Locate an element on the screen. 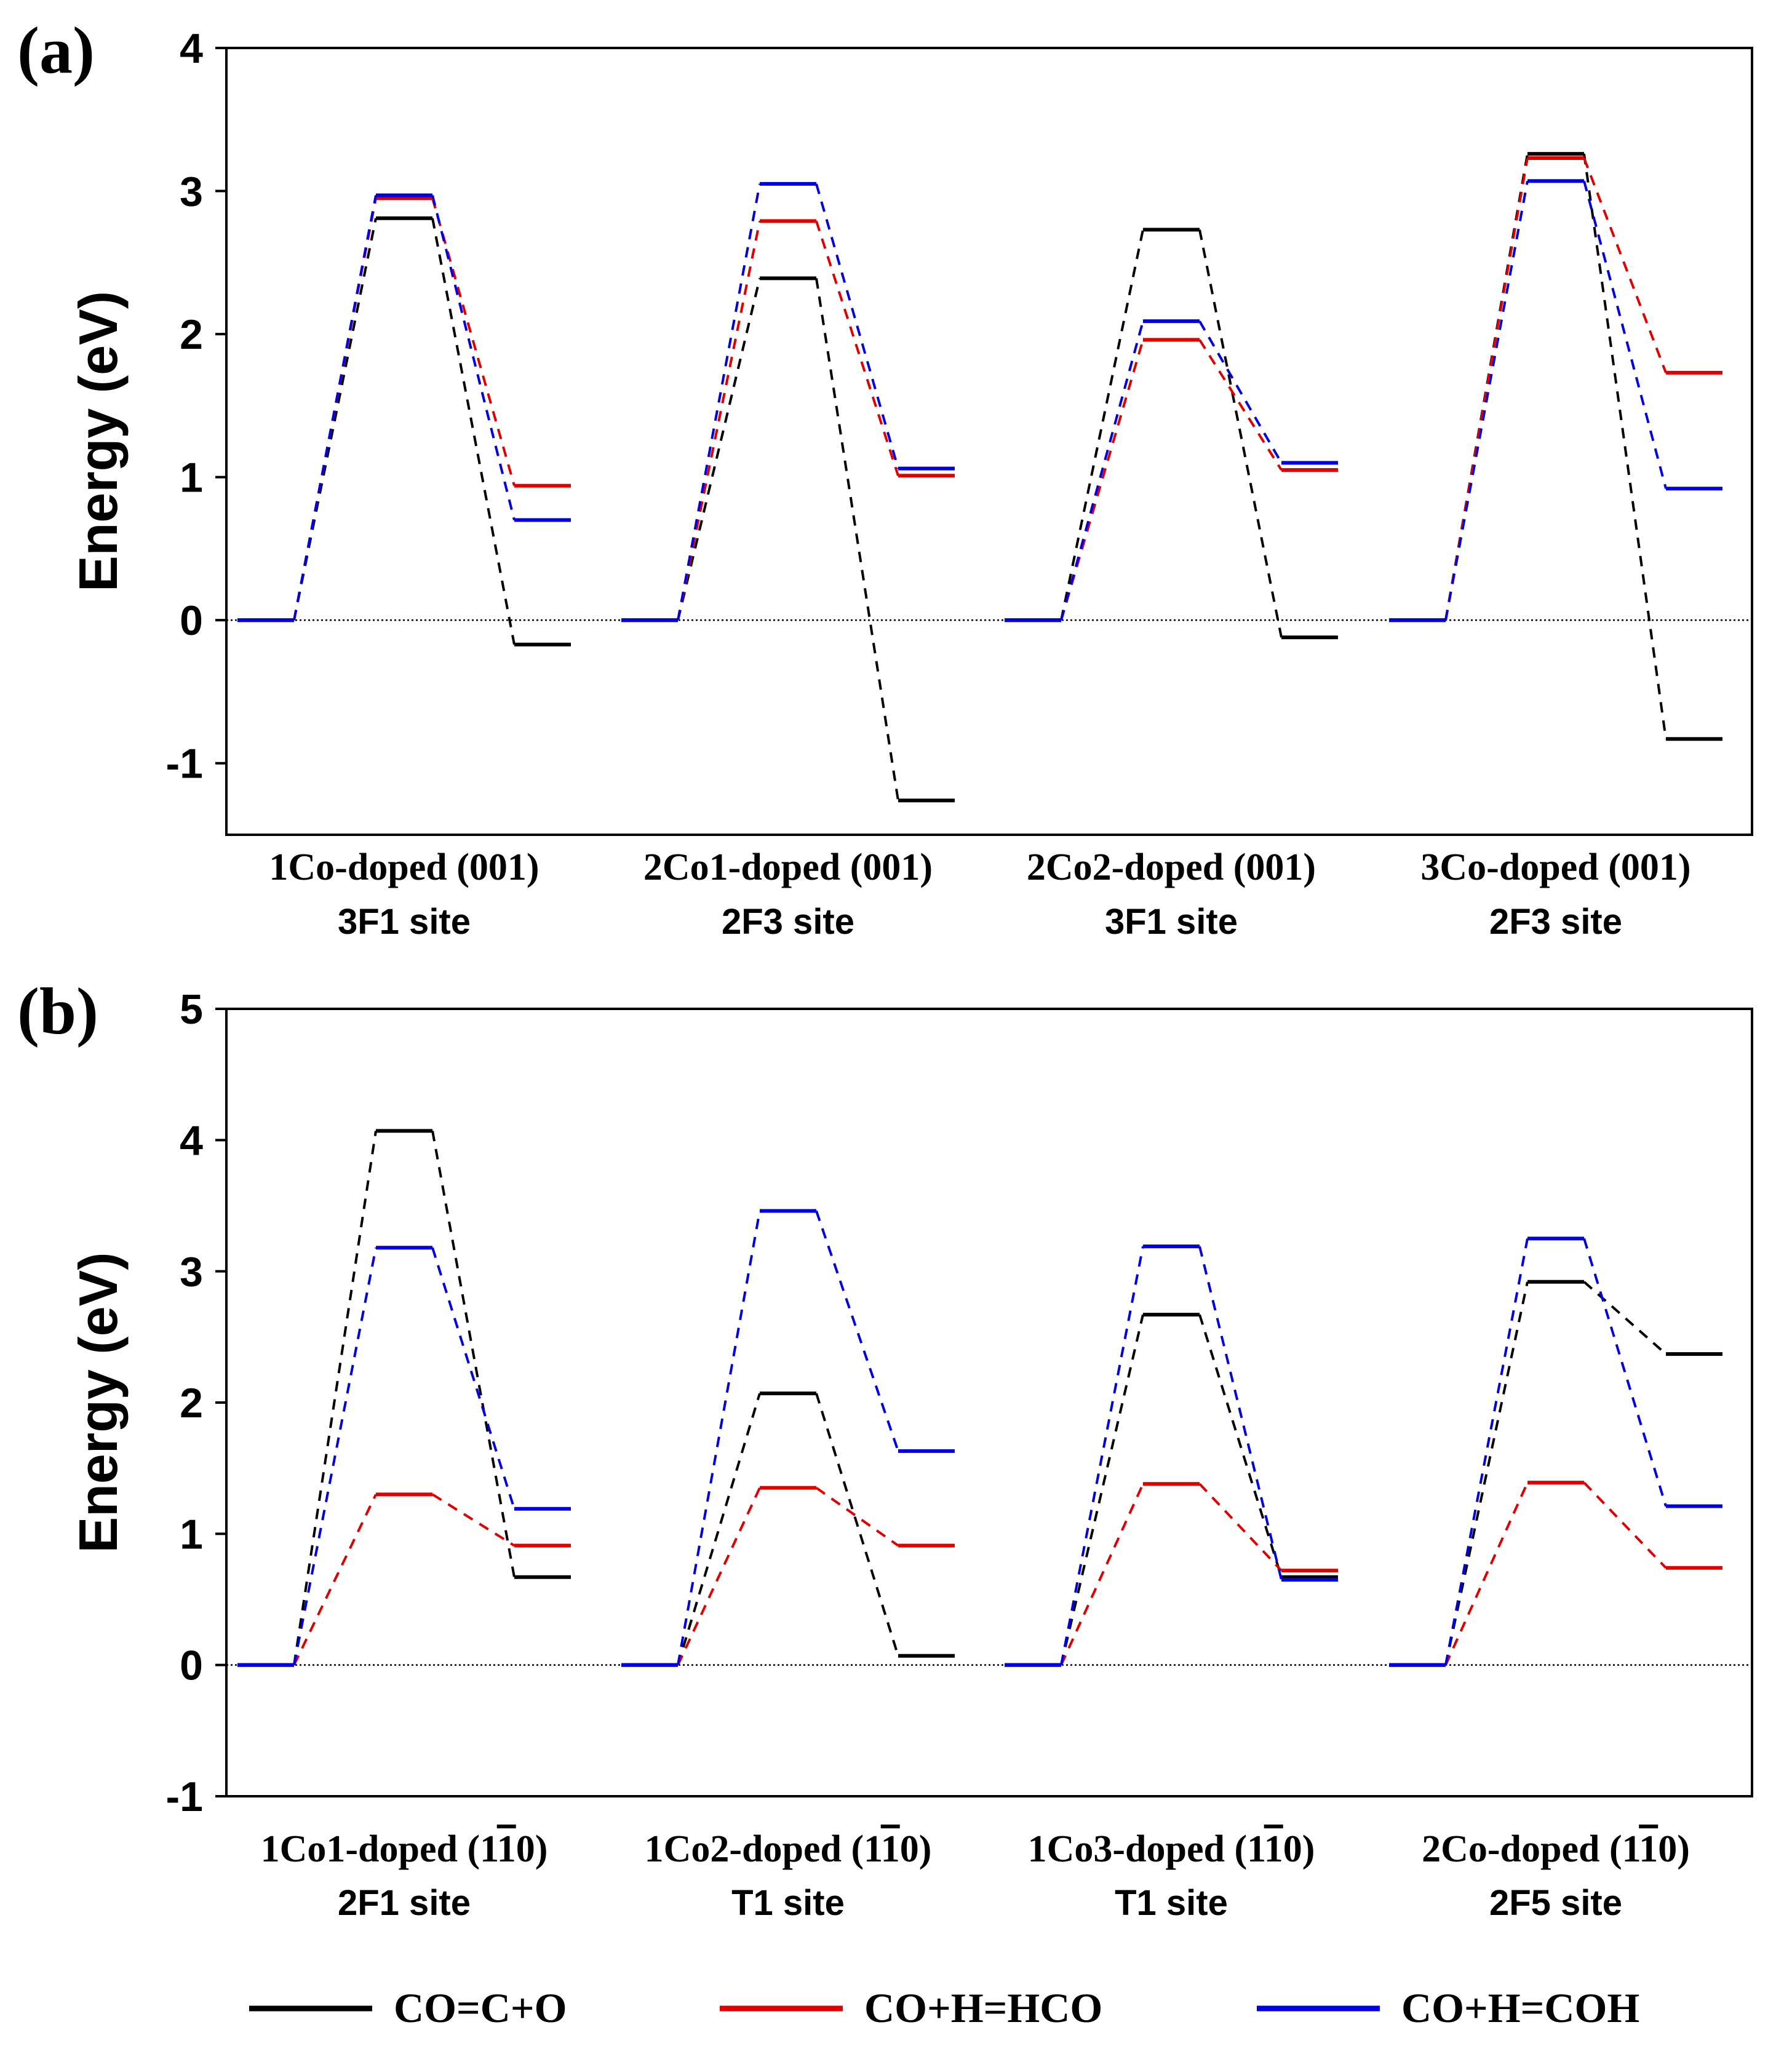  group-4: 3Co-doped (001) 2F3 site is located at coordinates (1556, 547).